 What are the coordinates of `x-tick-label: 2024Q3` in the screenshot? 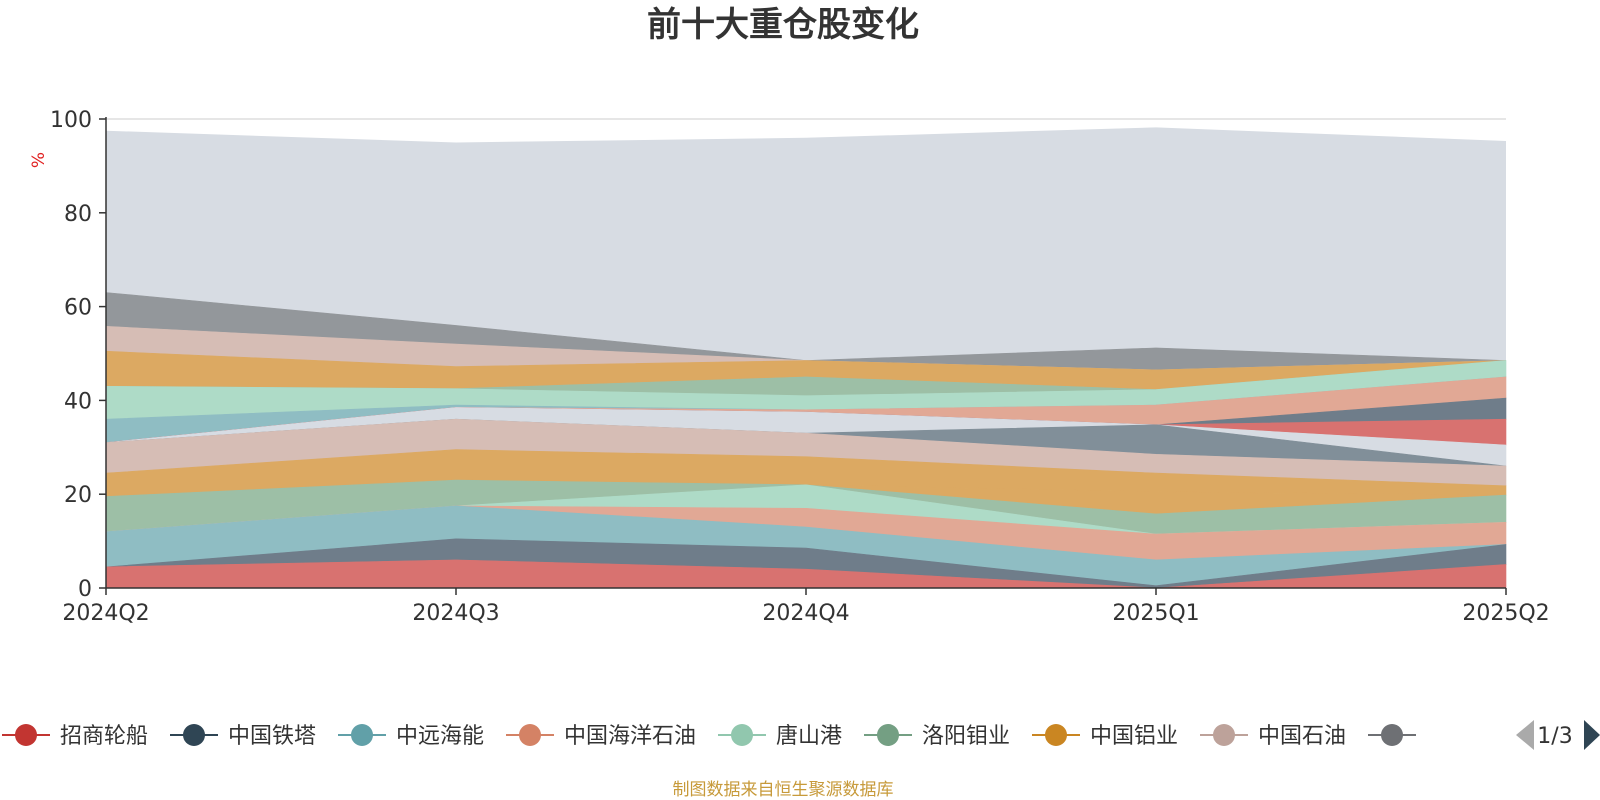 It's located at (455, 613).